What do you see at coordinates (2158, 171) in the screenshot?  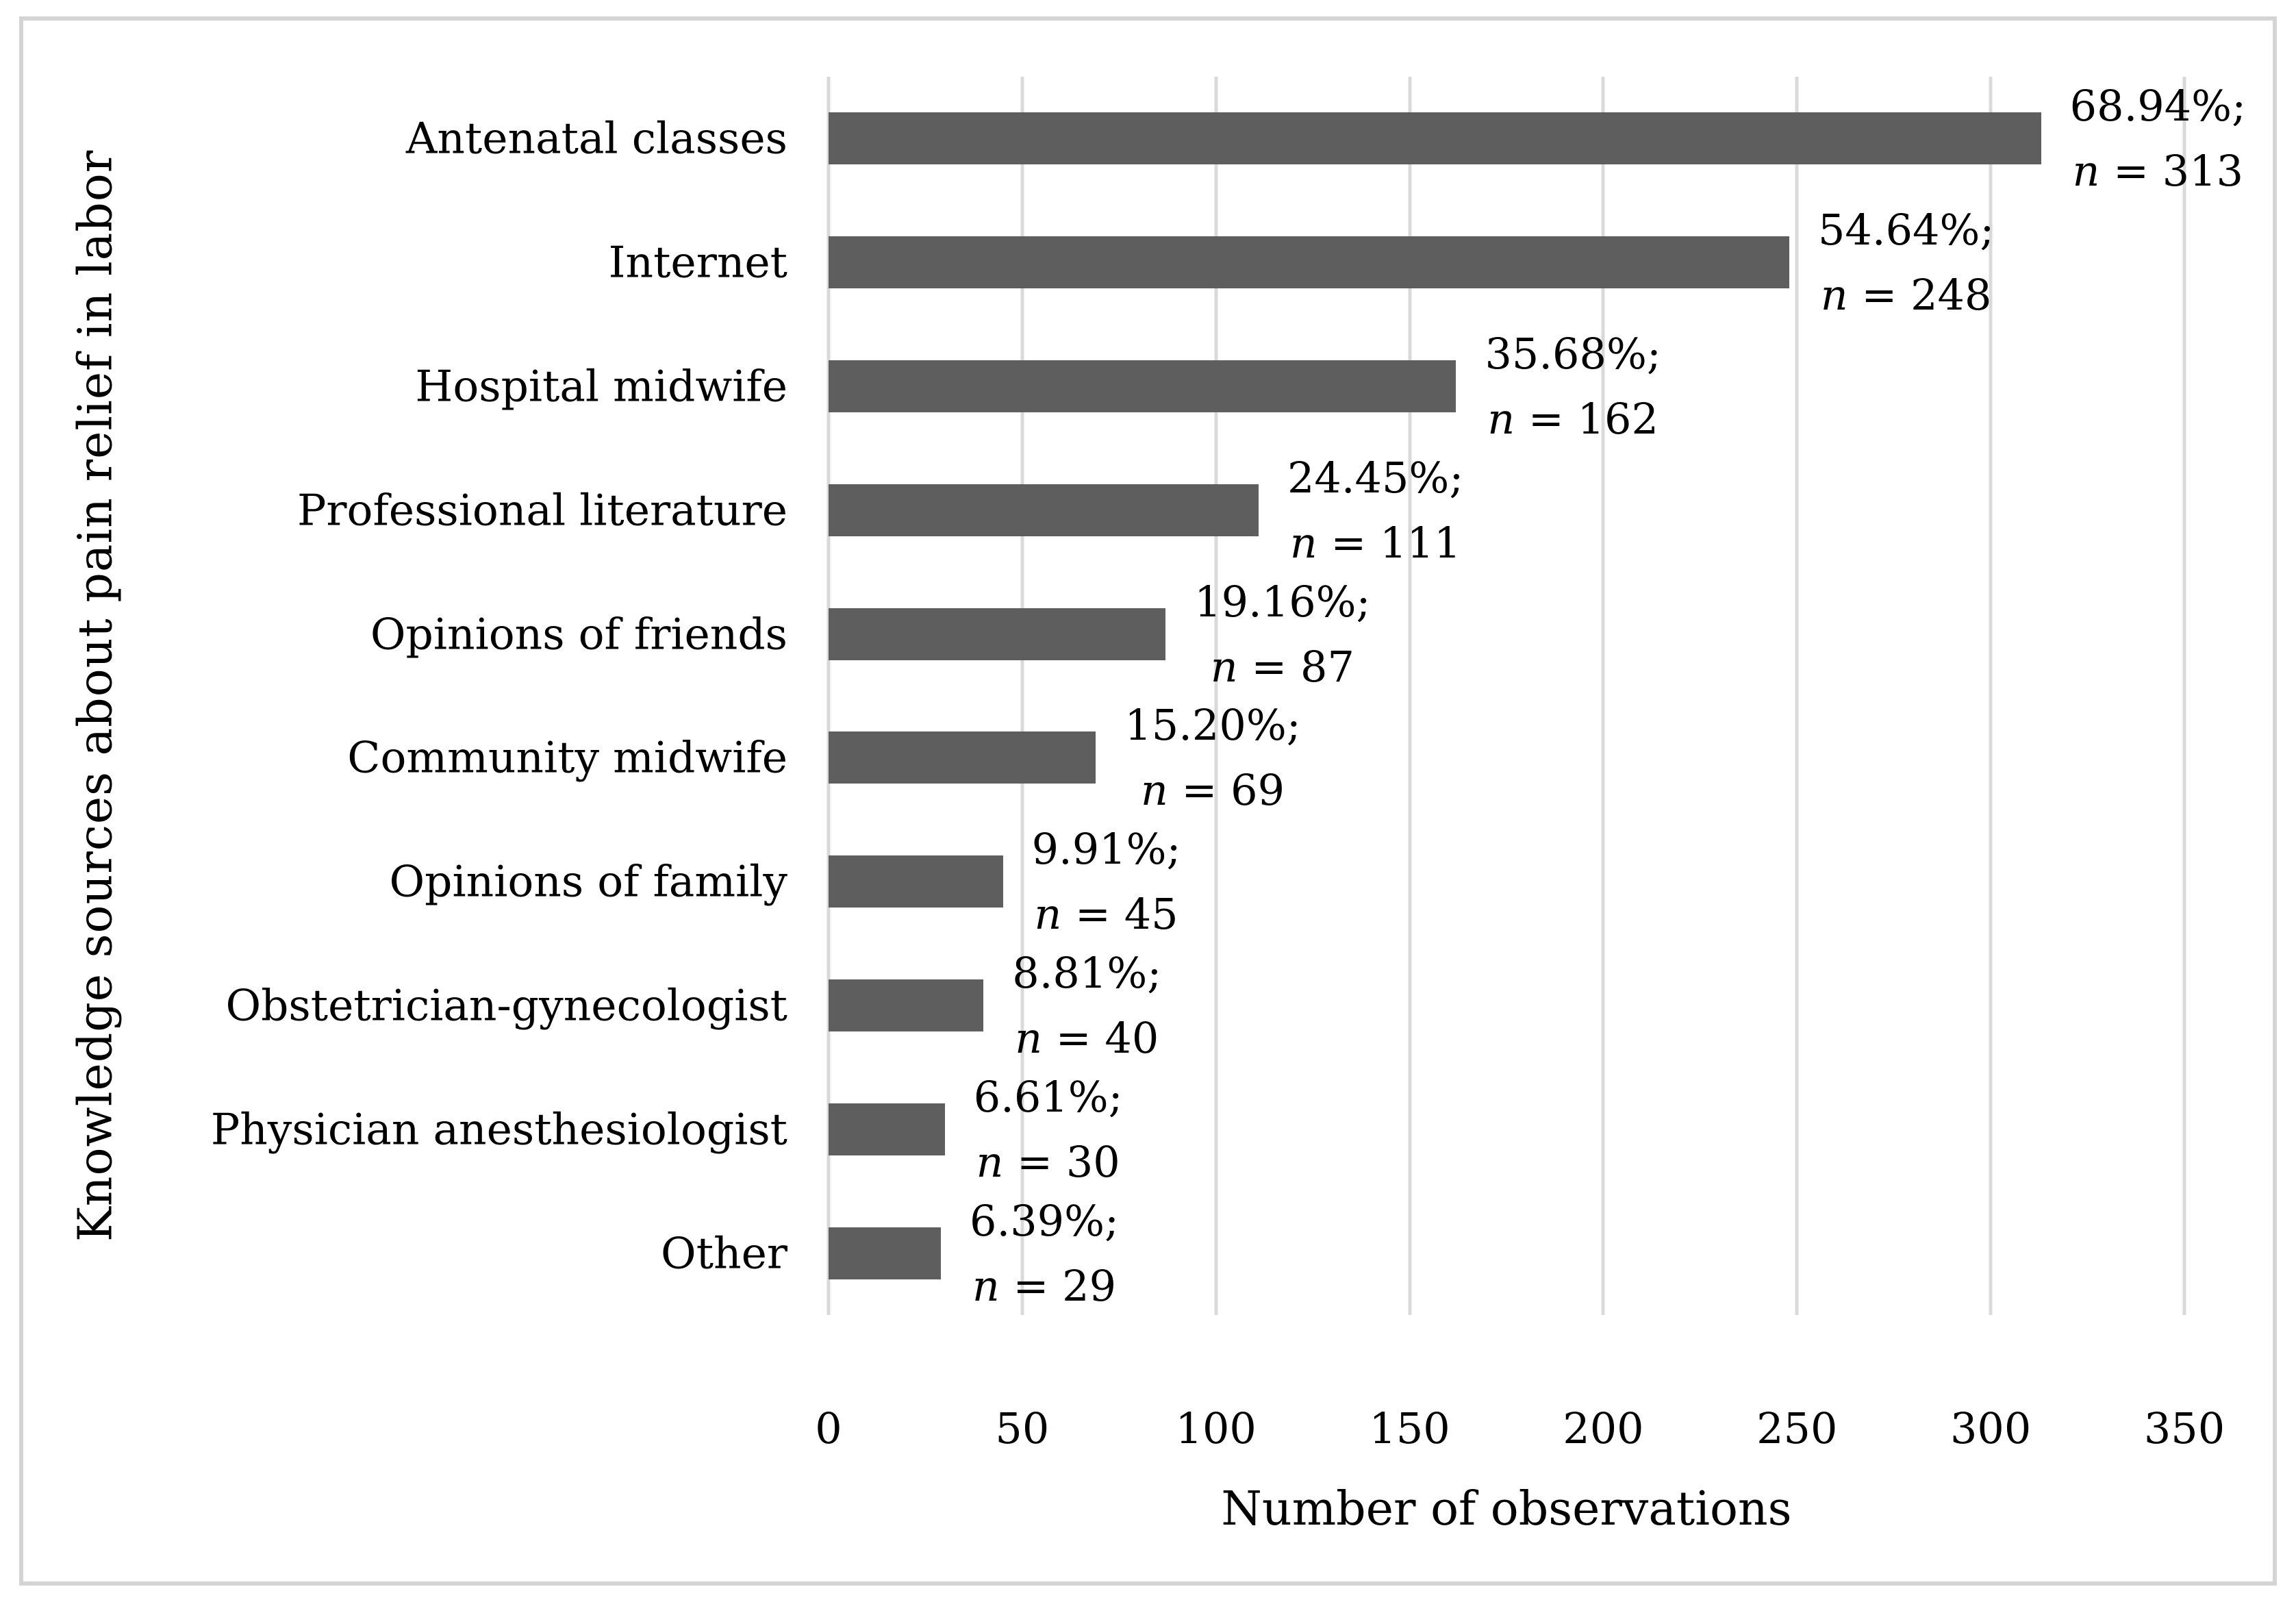 I see `n-label-0: n = 313` at bounding box center [2158, 171].